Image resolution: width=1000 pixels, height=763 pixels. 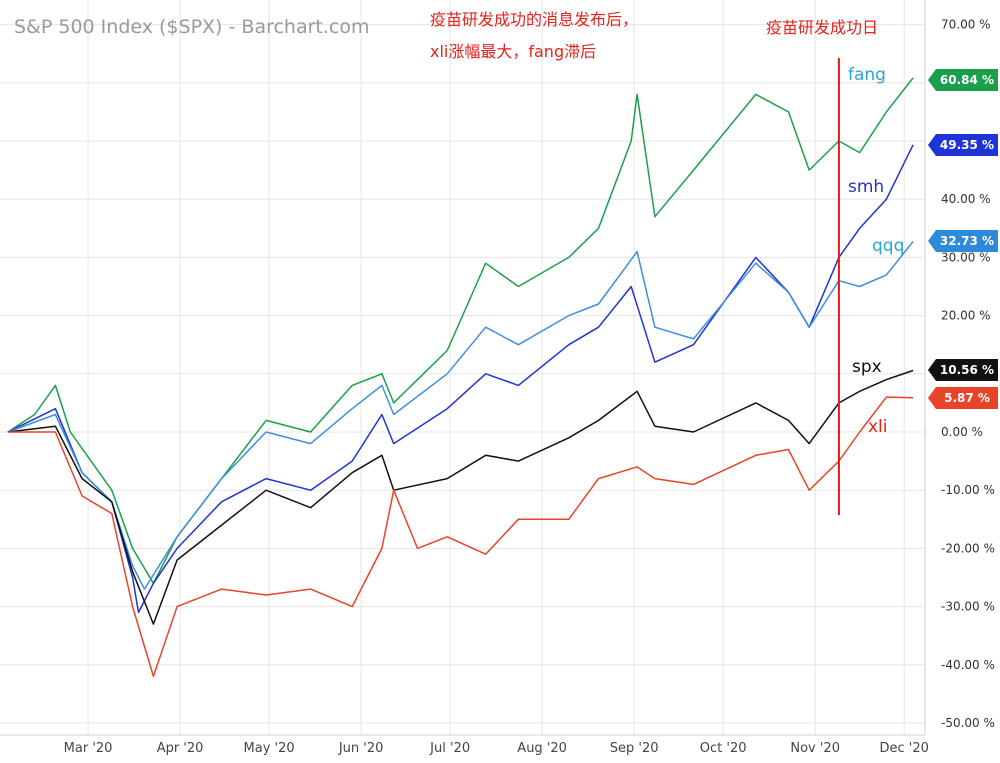 I want to click on y-tick-label: -20.00 %, so click(x=968, y=548).